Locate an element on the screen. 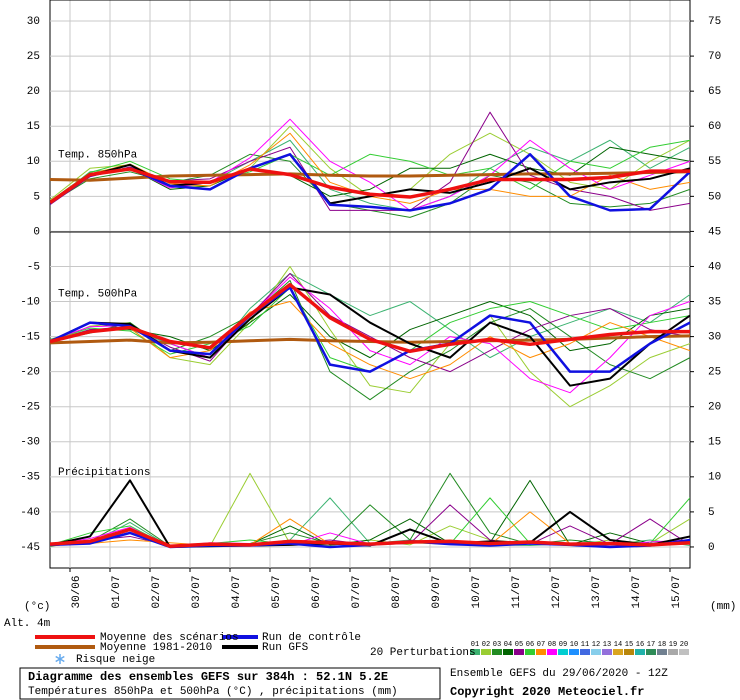 The width and height of the screenshot is (740, 700). altitude: Alt. 4m is located at coordinates (27, 624).